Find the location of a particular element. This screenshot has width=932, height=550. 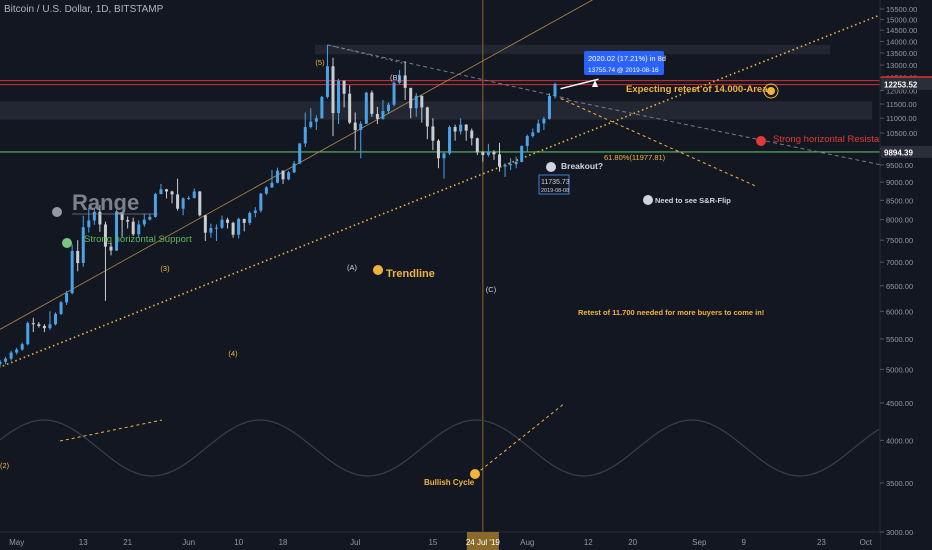

price-tick-label: 9000.00 is located at coordinates (899, 182).